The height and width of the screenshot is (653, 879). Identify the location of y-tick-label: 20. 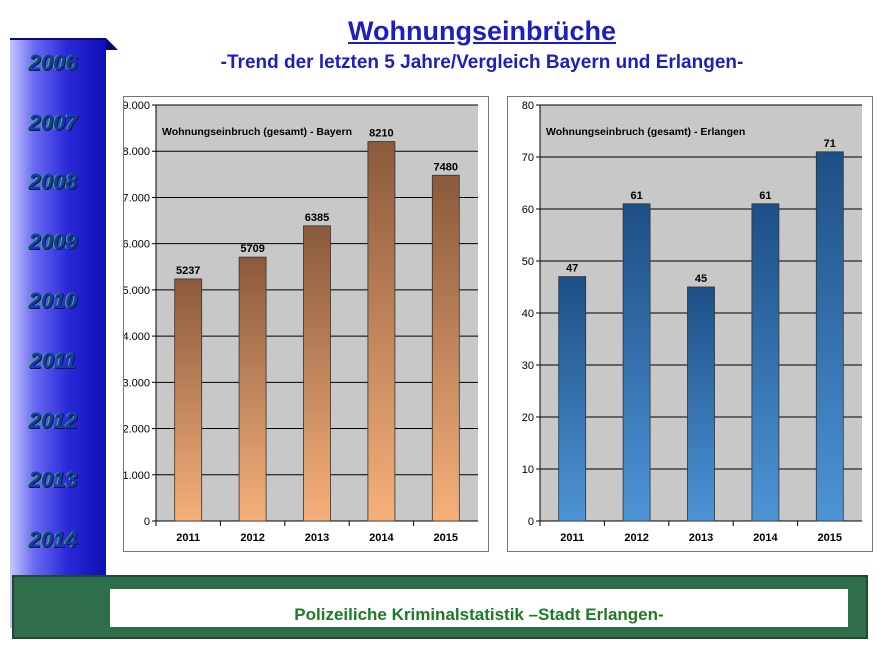
(528, 418).